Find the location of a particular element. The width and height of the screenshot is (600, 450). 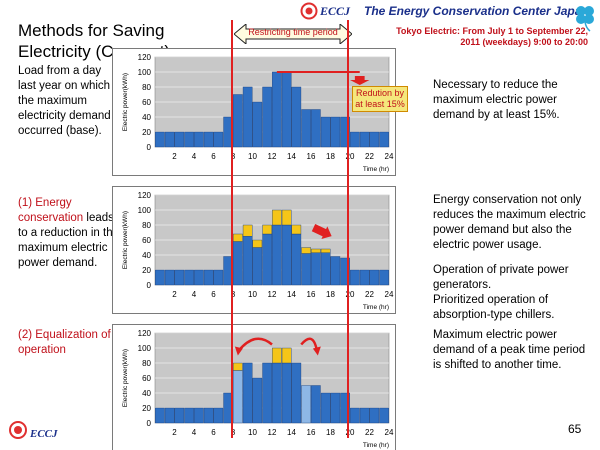

x-tick-label: 12 is located at coordinates (272, 432).